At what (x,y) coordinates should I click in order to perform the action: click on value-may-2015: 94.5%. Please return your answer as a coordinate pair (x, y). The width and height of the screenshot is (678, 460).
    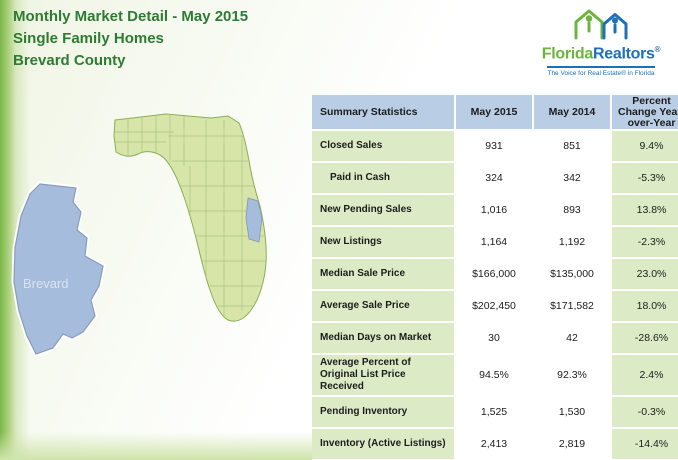
    Looking at the image, I should click on (495, 376).